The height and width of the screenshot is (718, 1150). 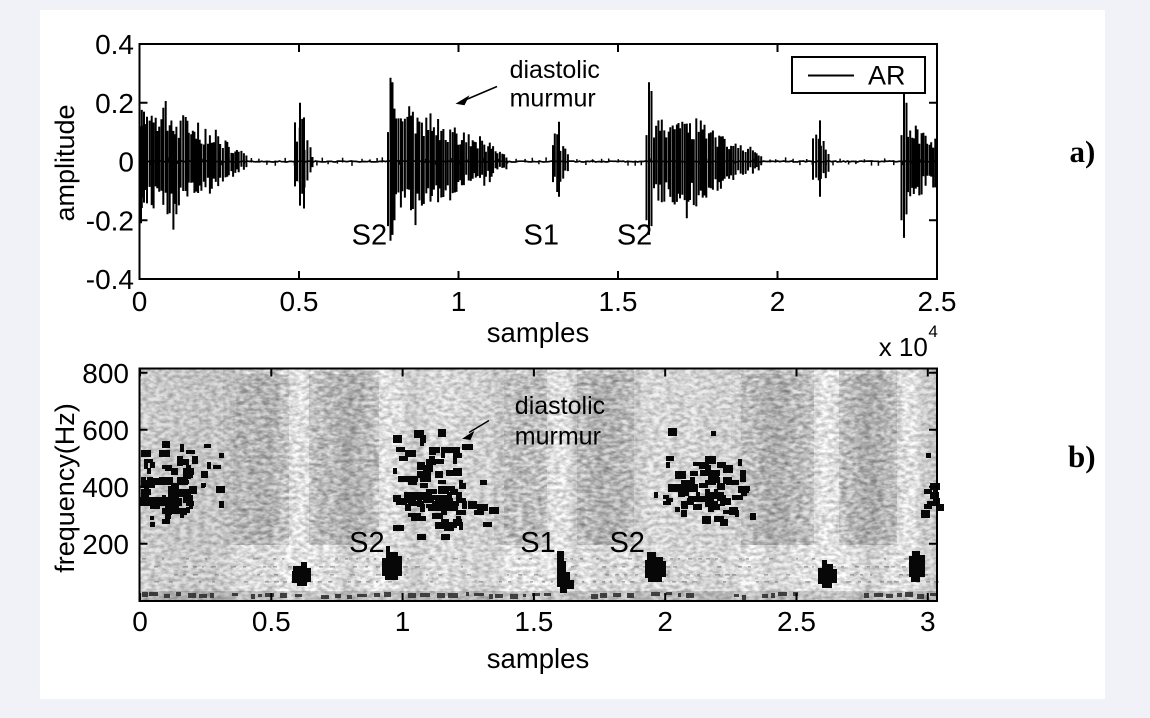 What do you see at coordinates (114, 103) in the screenshot?
I see `svg-text: 0.2` at bounding box center [114, 103].